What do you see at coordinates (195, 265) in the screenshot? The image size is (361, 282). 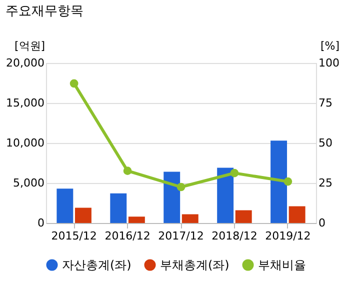 I see `legend-label: 부채총계(좌)` at bounding box center [195, 265].